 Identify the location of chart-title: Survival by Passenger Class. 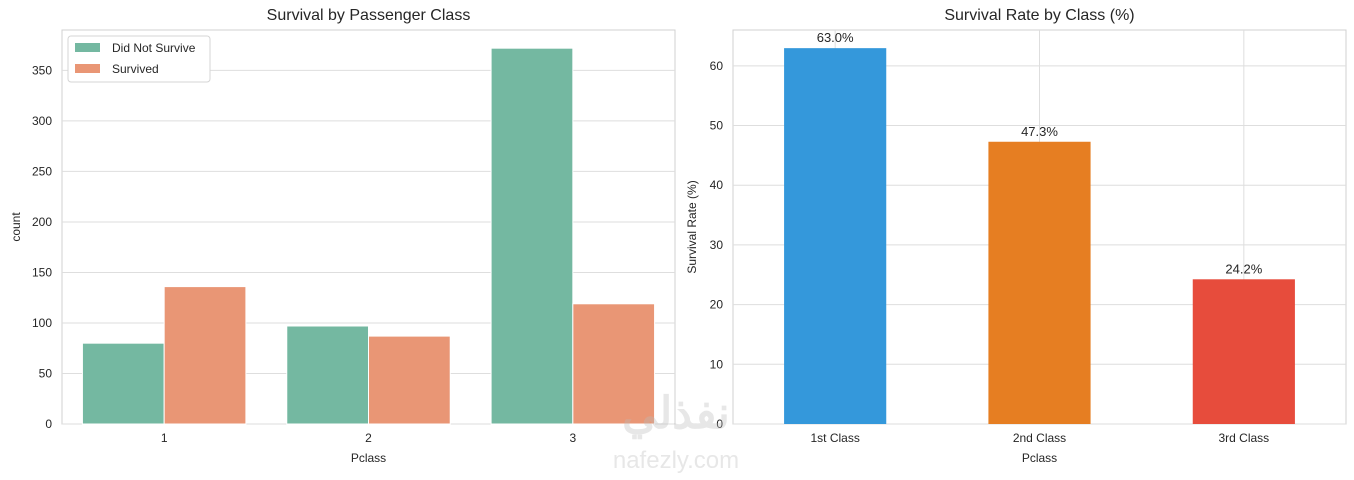
(369, 15).